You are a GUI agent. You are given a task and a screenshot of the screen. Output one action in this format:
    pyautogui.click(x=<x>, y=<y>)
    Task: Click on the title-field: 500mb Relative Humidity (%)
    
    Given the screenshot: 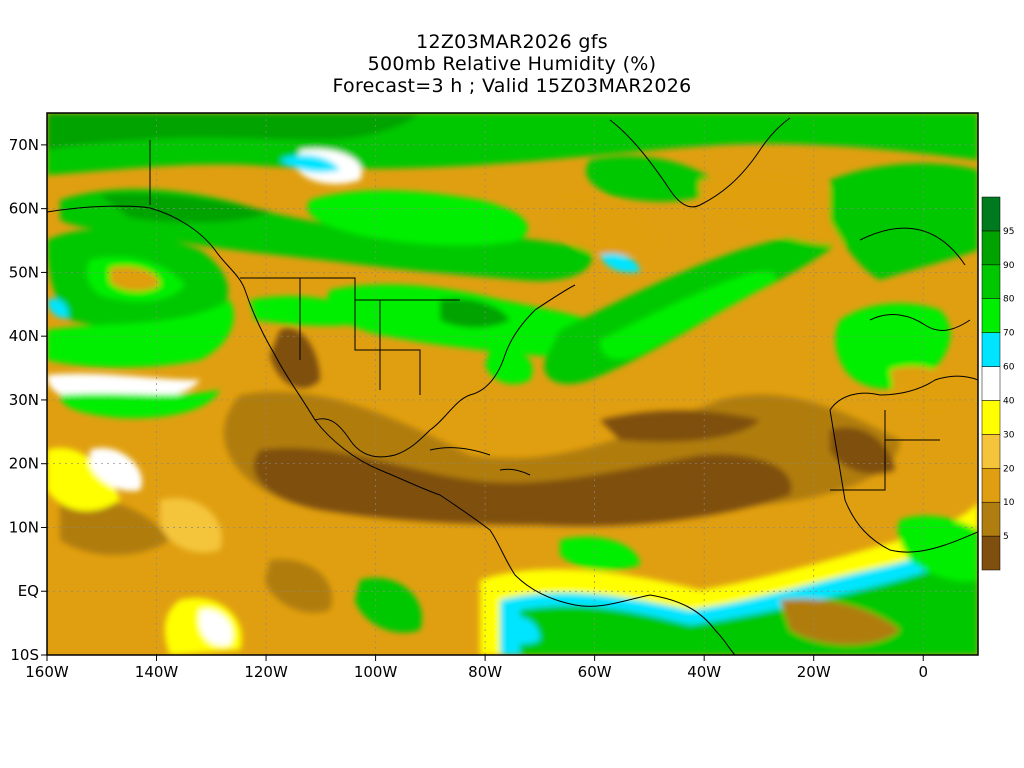 What is the action you would take?
    pyautogui.click(x=512, y=64)
    